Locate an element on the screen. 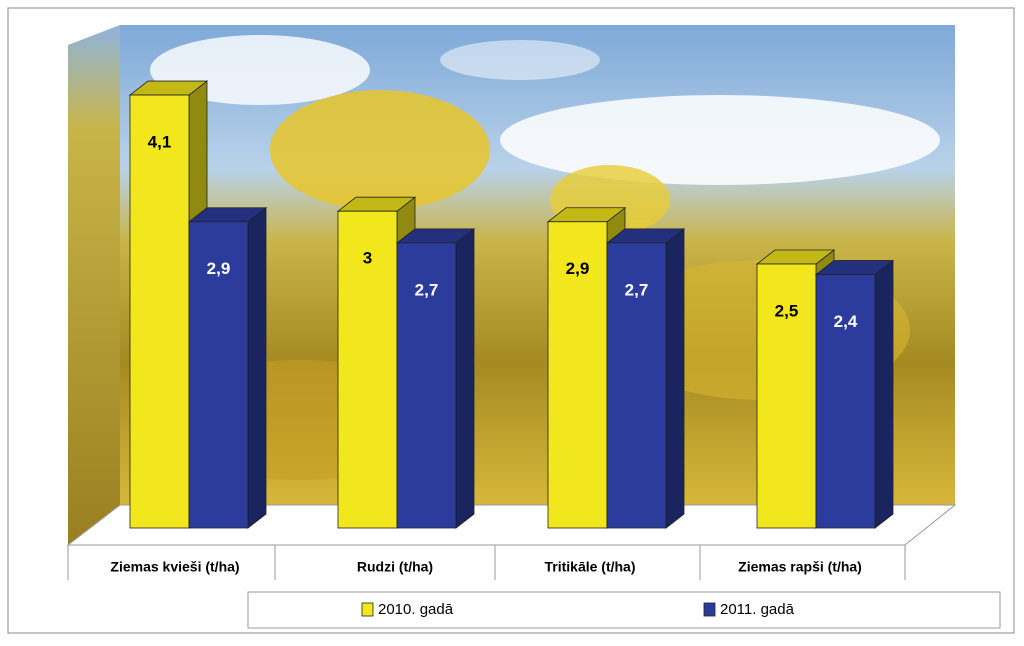 The image size is (1024, 646). value-label: 3 is located at coordinates (367, 258).